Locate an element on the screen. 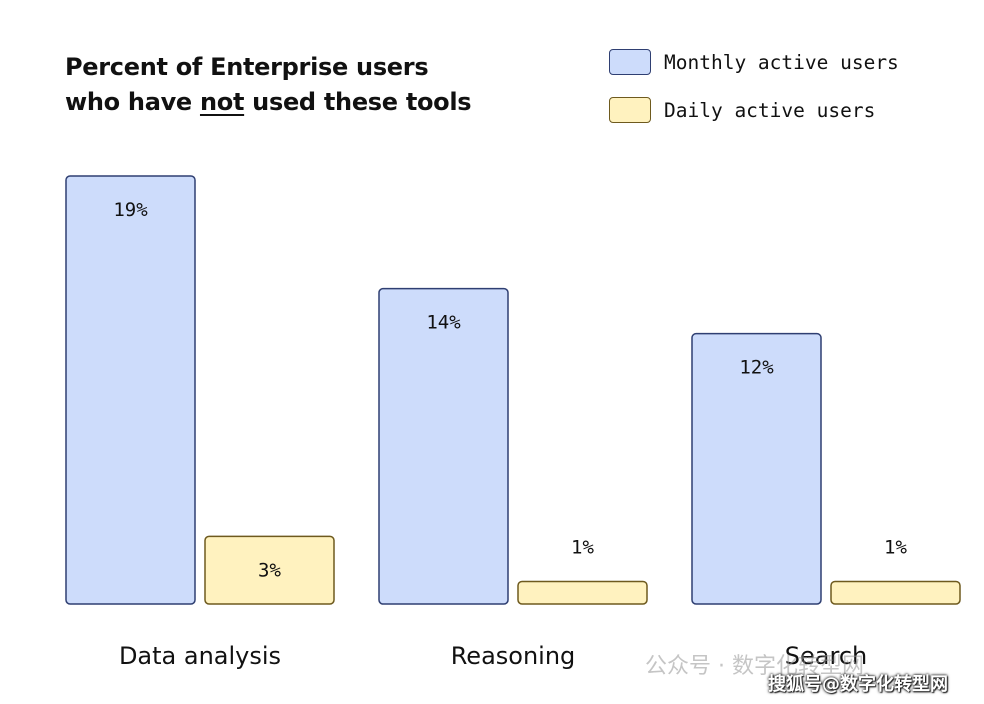 The image size is (984, 704). bar-daily-data-analysis is located at coordinates (269, 570).